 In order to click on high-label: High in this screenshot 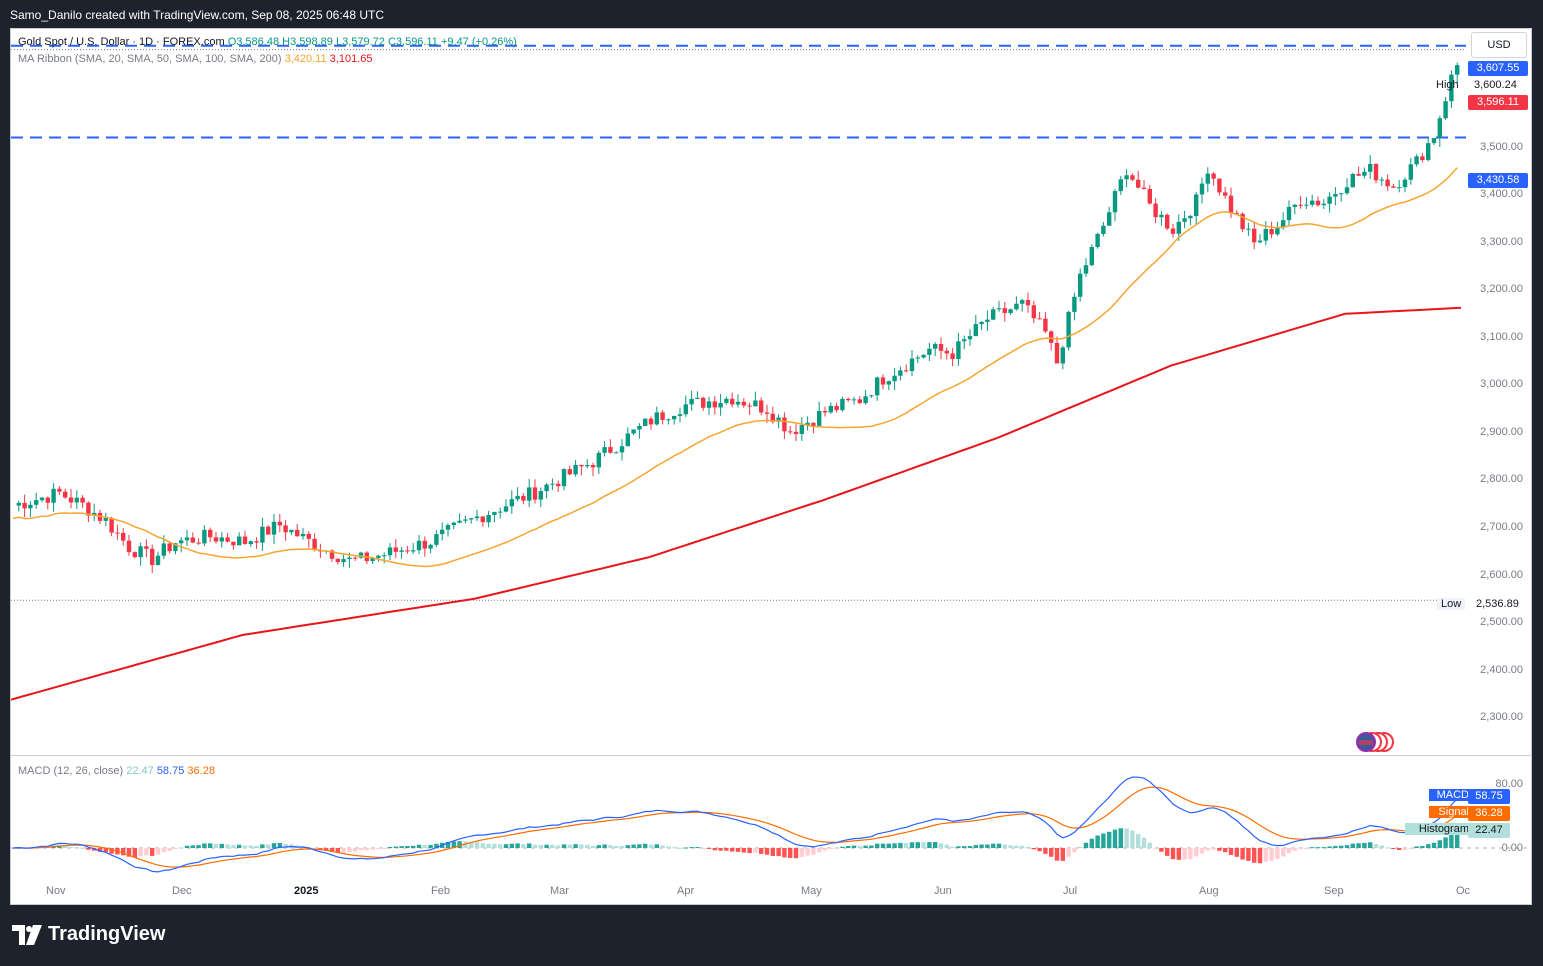, I will do `click(1447, 85)`.